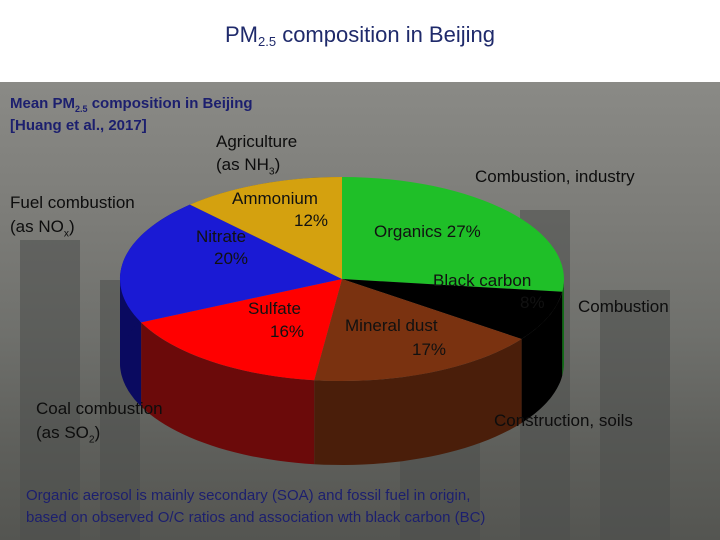  Describe the element at coordinates (555, 176) in the screenshot. I see `combustion-industry-label: Combustion, industry` at that location.